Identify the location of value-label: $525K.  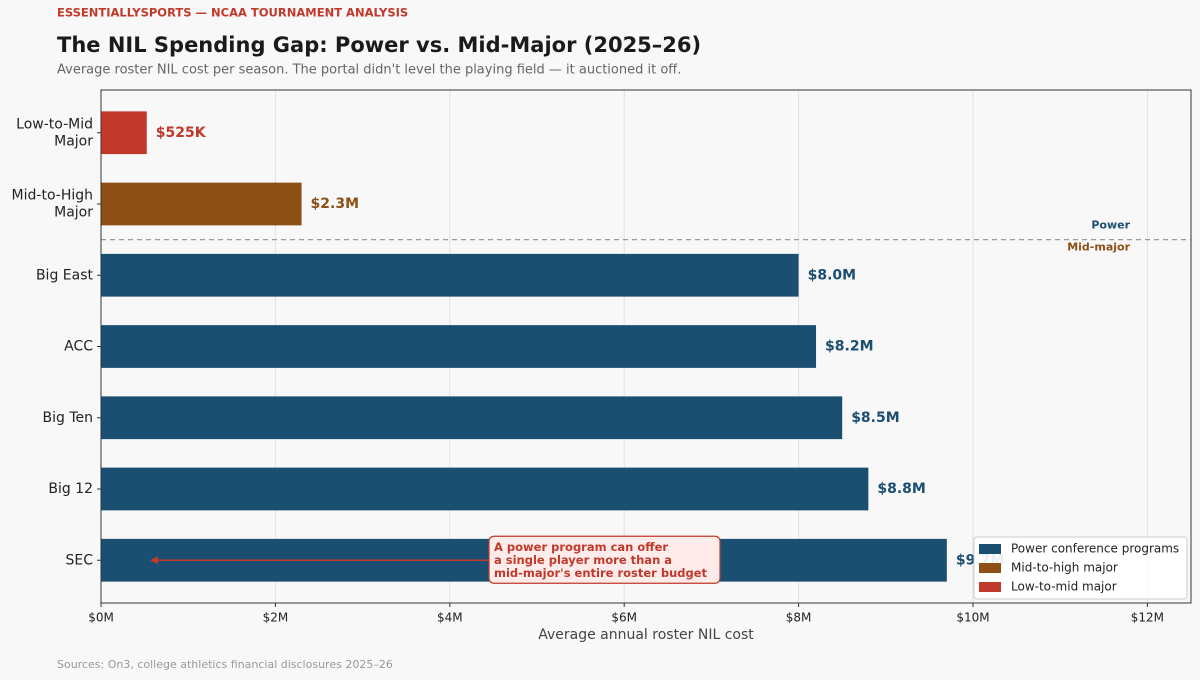
(181, 133).